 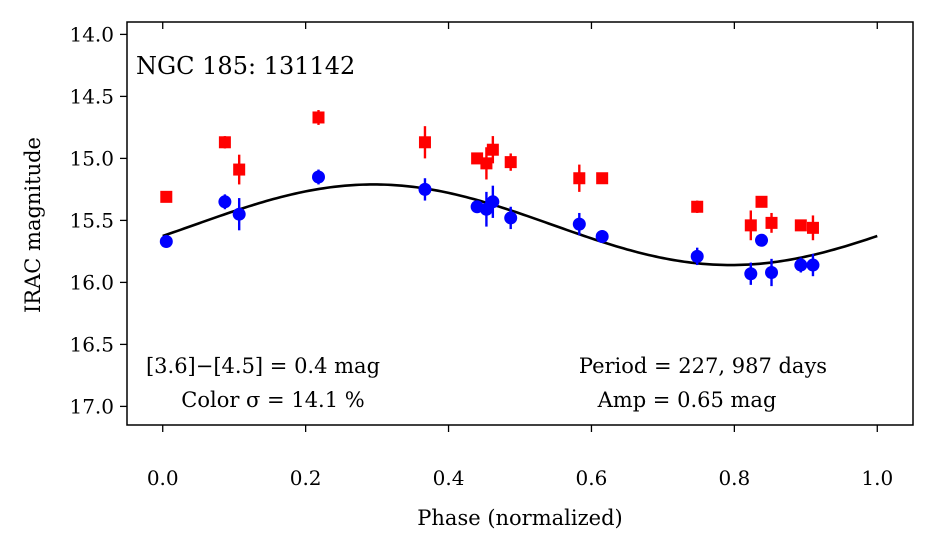 What do you see at coordinates (163, 478) in the screenshot?
I see `x-tick-label: 0.0` at bounding box center [163, 478].